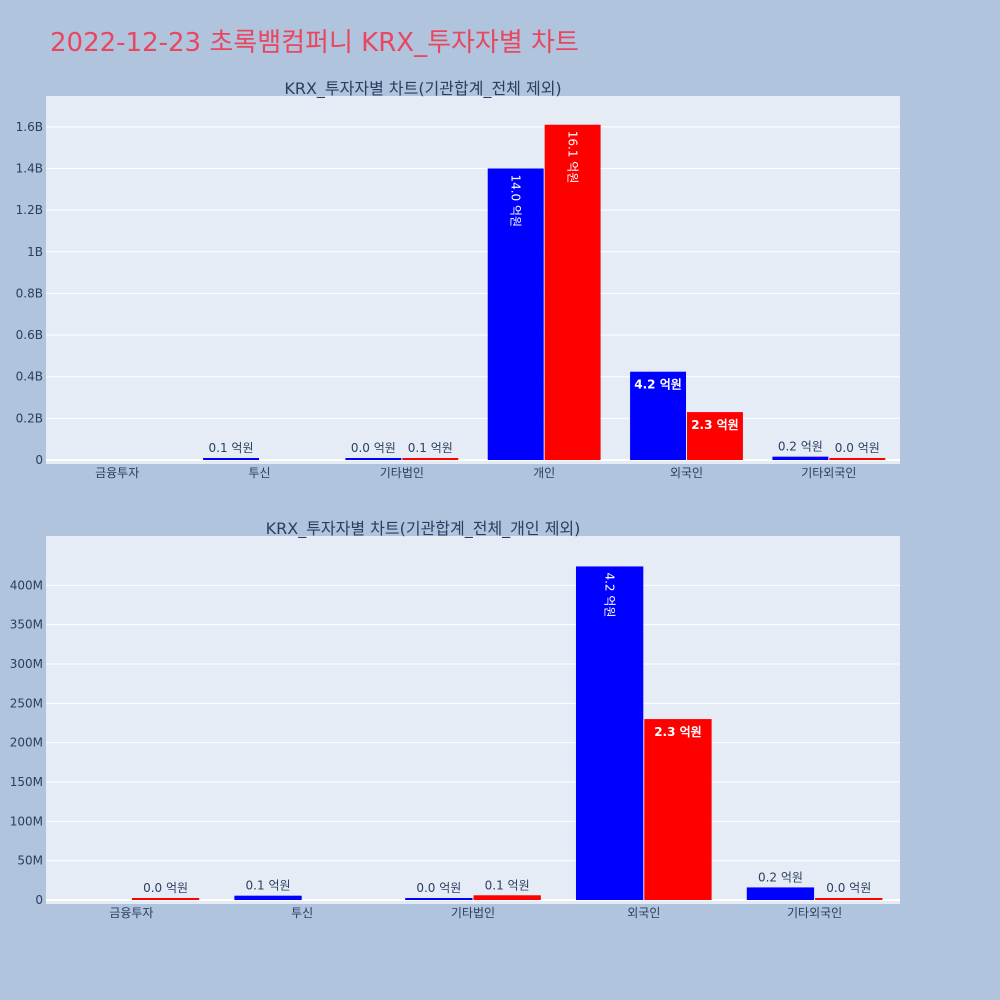 The width and height of the screenshot is (1000, 1000). Describe the element at coordinates (29, 335) in the screenshot. I see `y-tick-label: 0.6B` at that location.